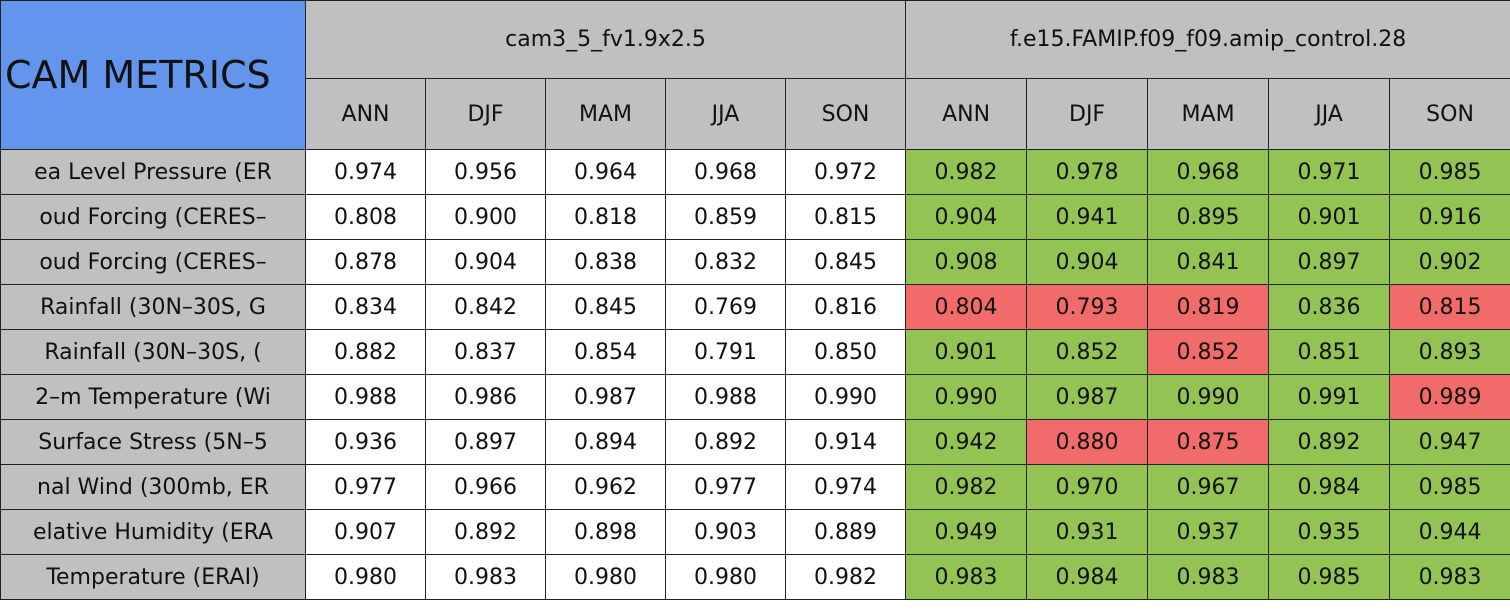  What do you see at coordinates (1329, 397) in the screenshot?
I see `metric-cell: 0.991` at bounding box center [1329, 397].